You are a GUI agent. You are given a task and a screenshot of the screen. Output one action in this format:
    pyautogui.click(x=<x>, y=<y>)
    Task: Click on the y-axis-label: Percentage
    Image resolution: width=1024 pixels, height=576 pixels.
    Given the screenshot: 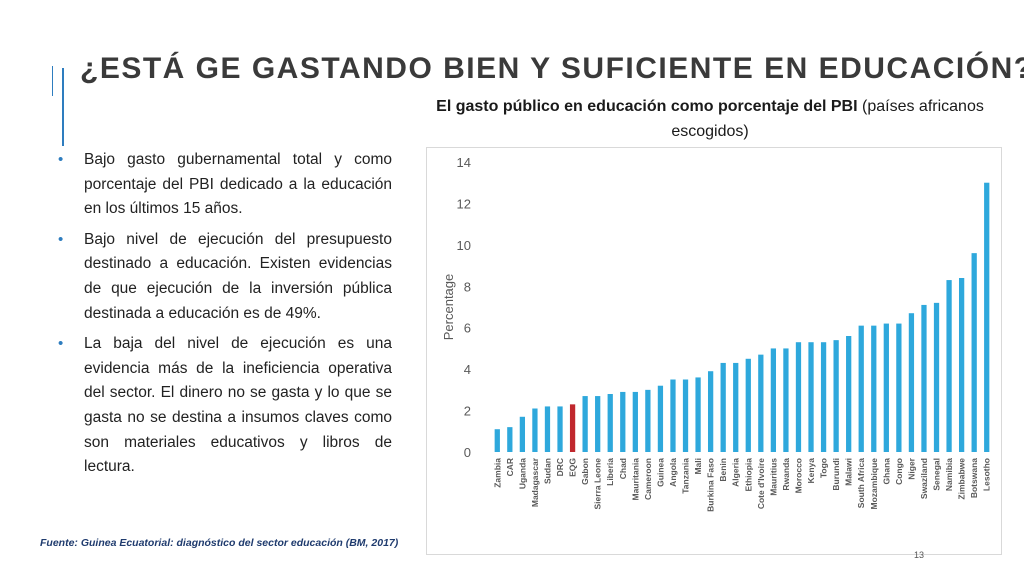 What is the action you would take?
    pyautogui.click(x=448, y=307)
    